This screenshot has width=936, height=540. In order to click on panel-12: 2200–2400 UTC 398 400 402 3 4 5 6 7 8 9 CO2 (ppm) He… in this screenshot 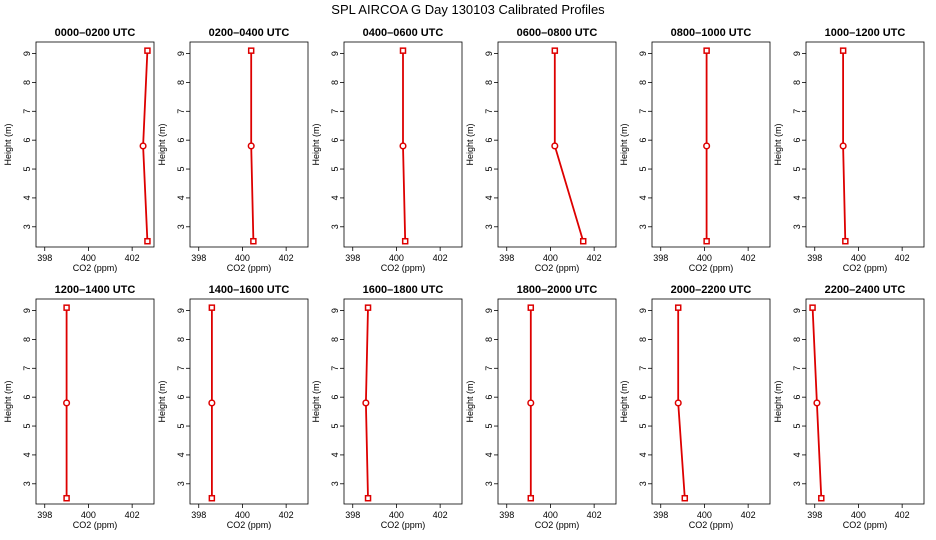, I will do `click(849, 407)`.